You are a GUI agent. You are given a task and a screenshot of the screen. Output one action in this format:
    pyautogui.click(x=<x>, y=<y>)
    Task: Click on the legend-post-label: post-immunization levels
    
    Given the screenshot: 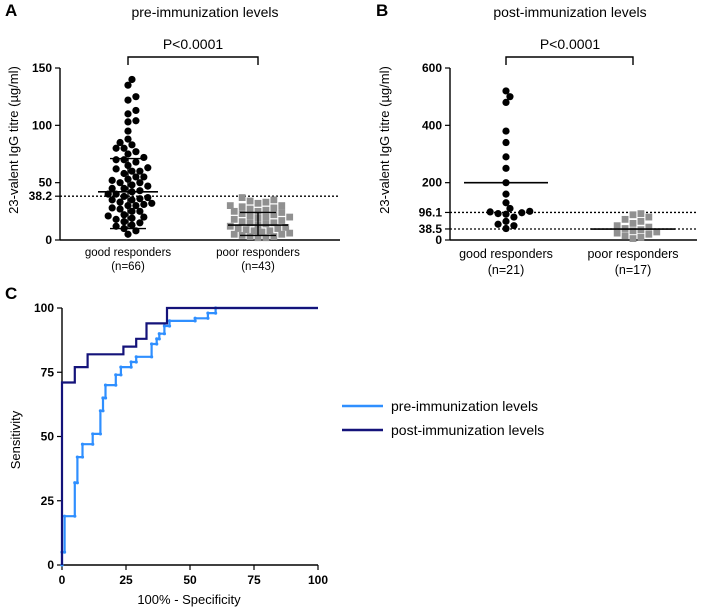 What is the action you would take?
    pyautogui.click(x=467, y=430)
    